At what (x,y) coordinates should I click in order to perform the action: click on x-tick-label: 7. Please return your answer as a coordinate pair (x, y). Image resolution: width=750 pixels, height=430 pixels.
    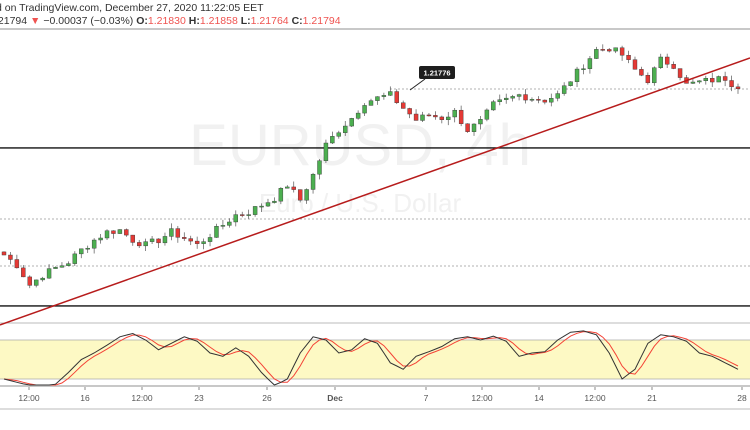
    Looking at the image, I should click on (426, 398).